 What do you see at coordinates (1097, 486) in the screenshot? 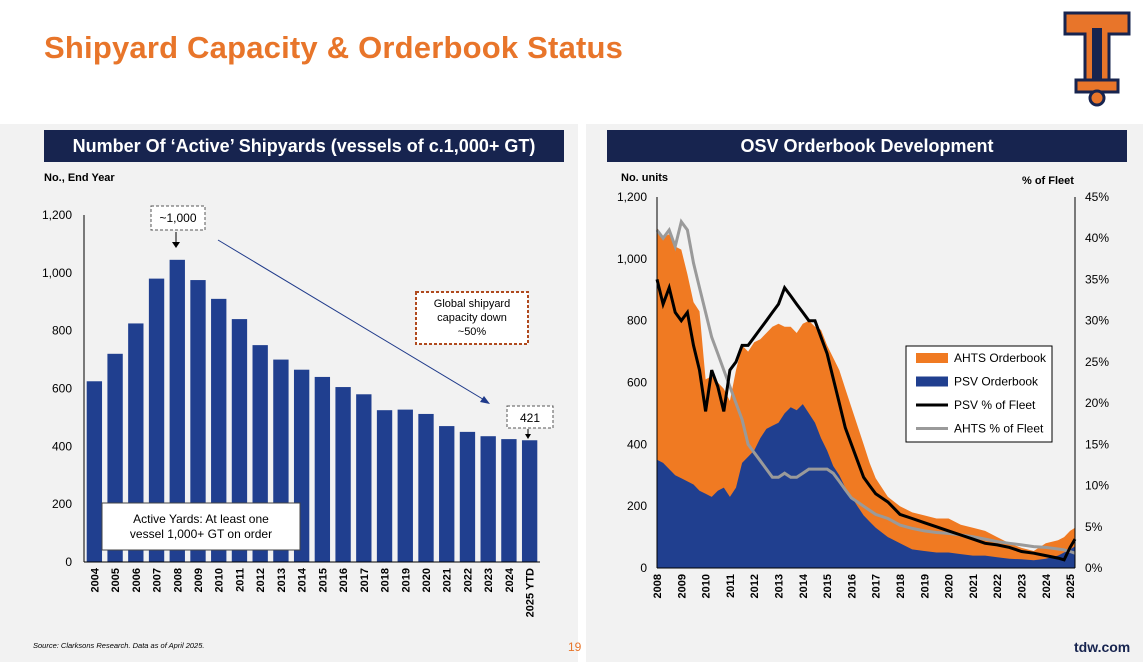
I see `right-tick-label: 10%` at bounding box center [1097, 486].